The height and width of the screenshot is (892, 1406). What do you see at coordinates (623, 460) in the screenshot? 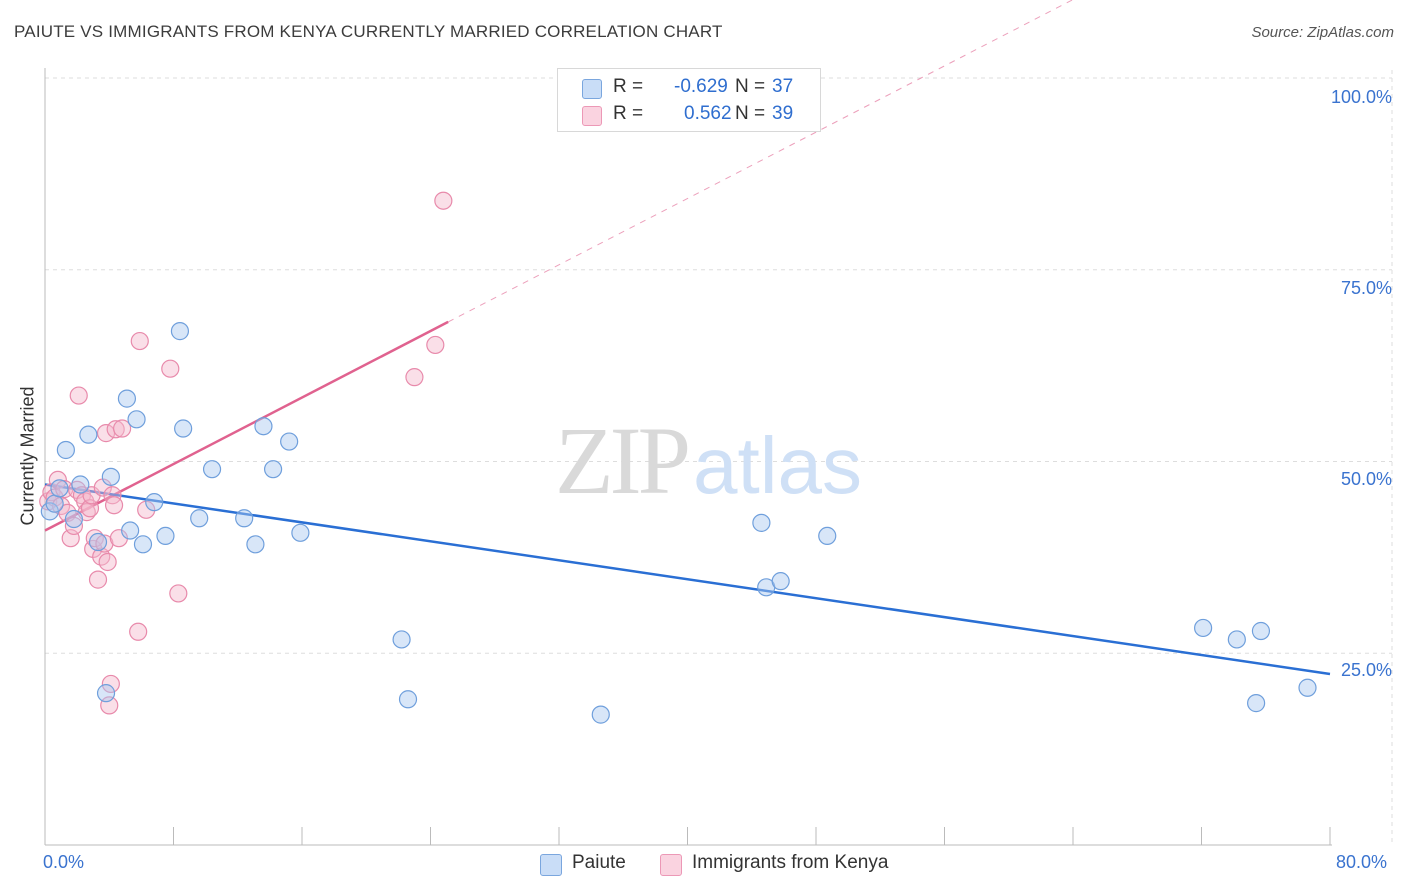
I see `watermark-zip: ZIP` at bounding box center [623, 460].